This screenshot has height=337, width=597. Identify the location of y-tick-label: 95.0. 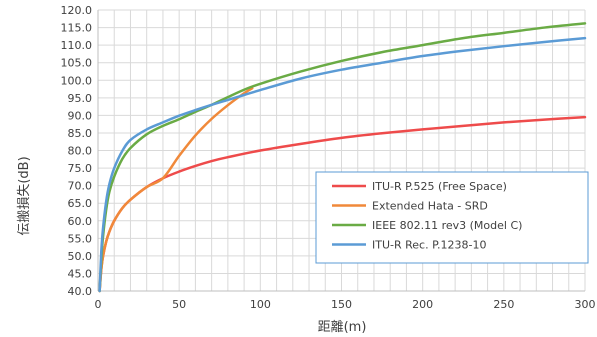
(80, 98).